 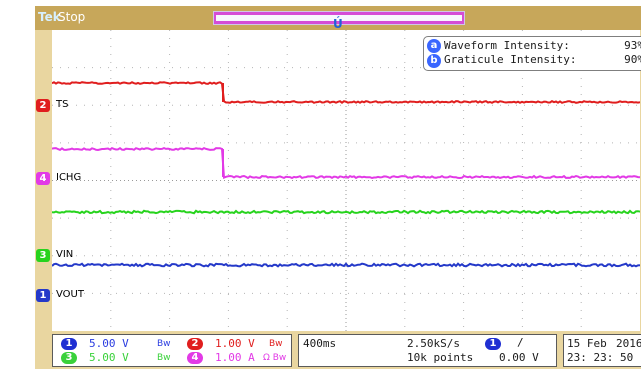 What do you see at coordinates (235, 343) in the screenshot?
I see `ch2-scale: 1.00 V` at bounding box center [235, 343].